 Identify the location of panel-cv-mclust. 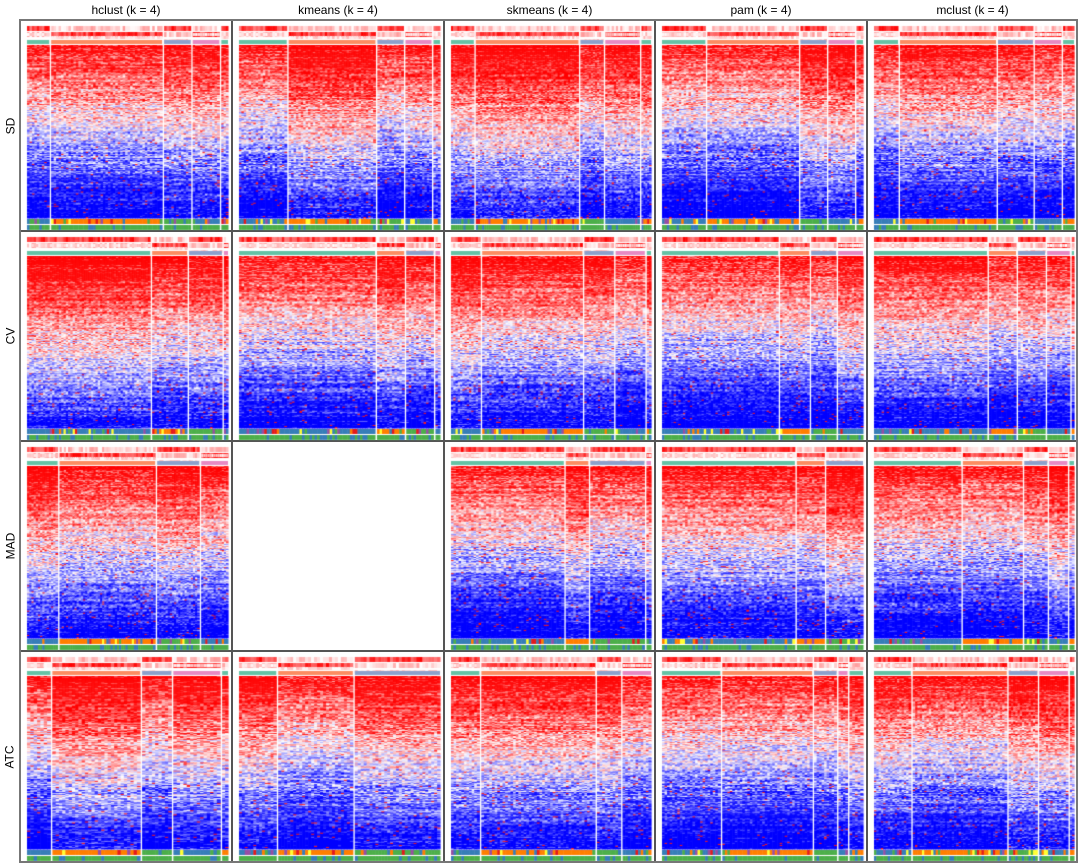
(973, 336).